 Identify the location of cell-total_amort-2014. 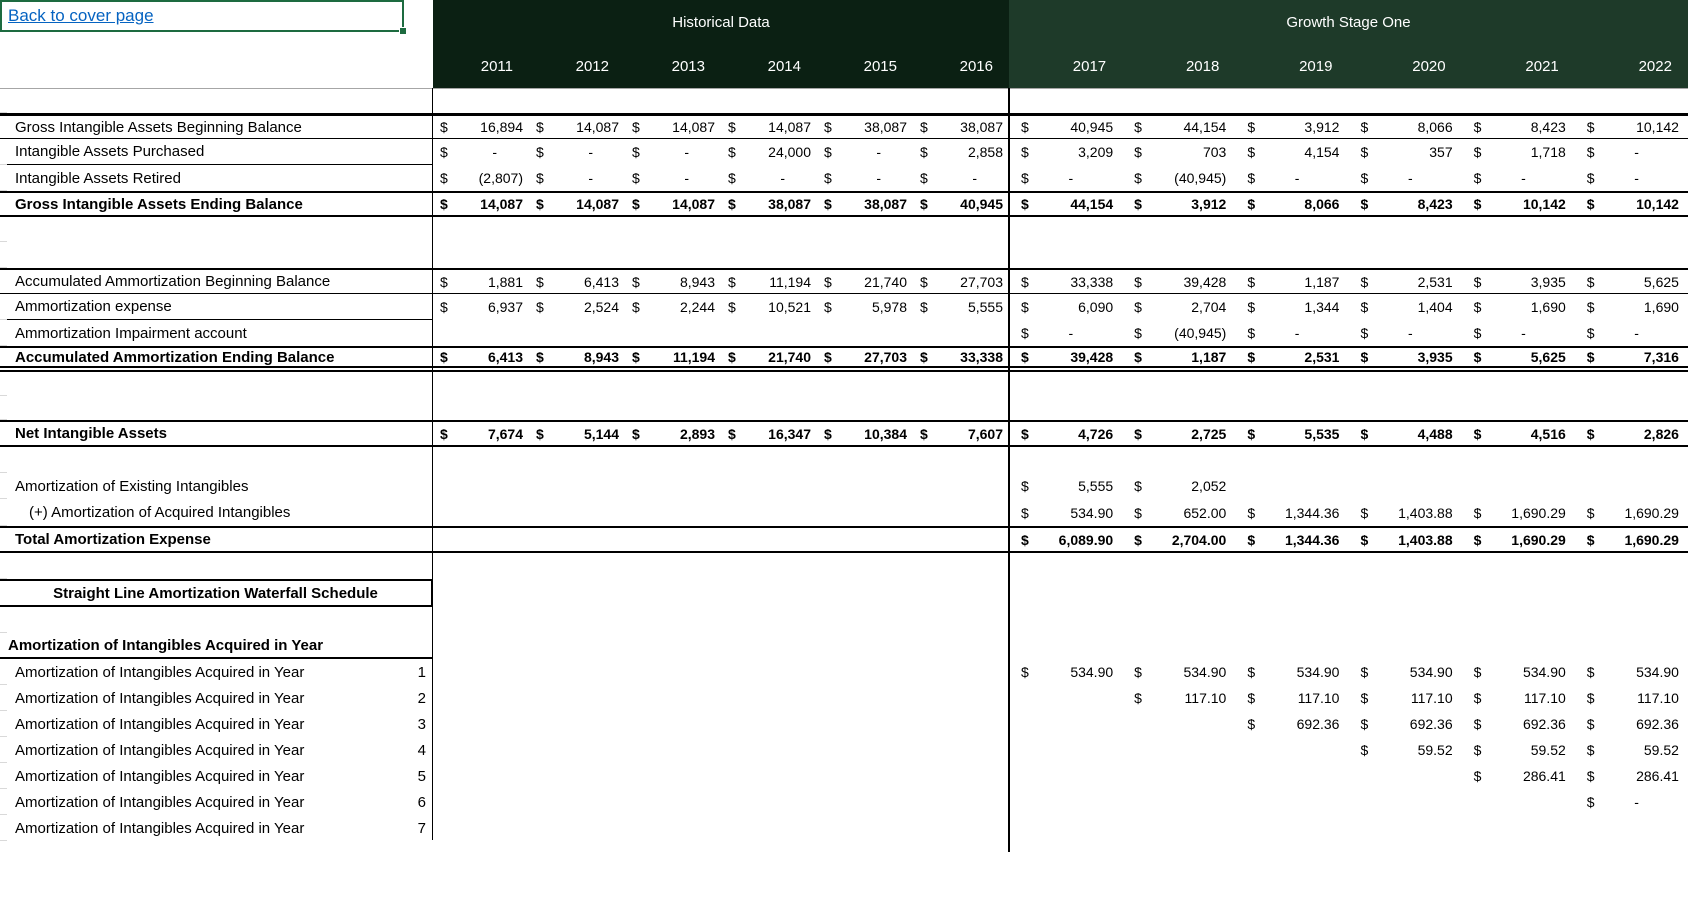
(769, 539).